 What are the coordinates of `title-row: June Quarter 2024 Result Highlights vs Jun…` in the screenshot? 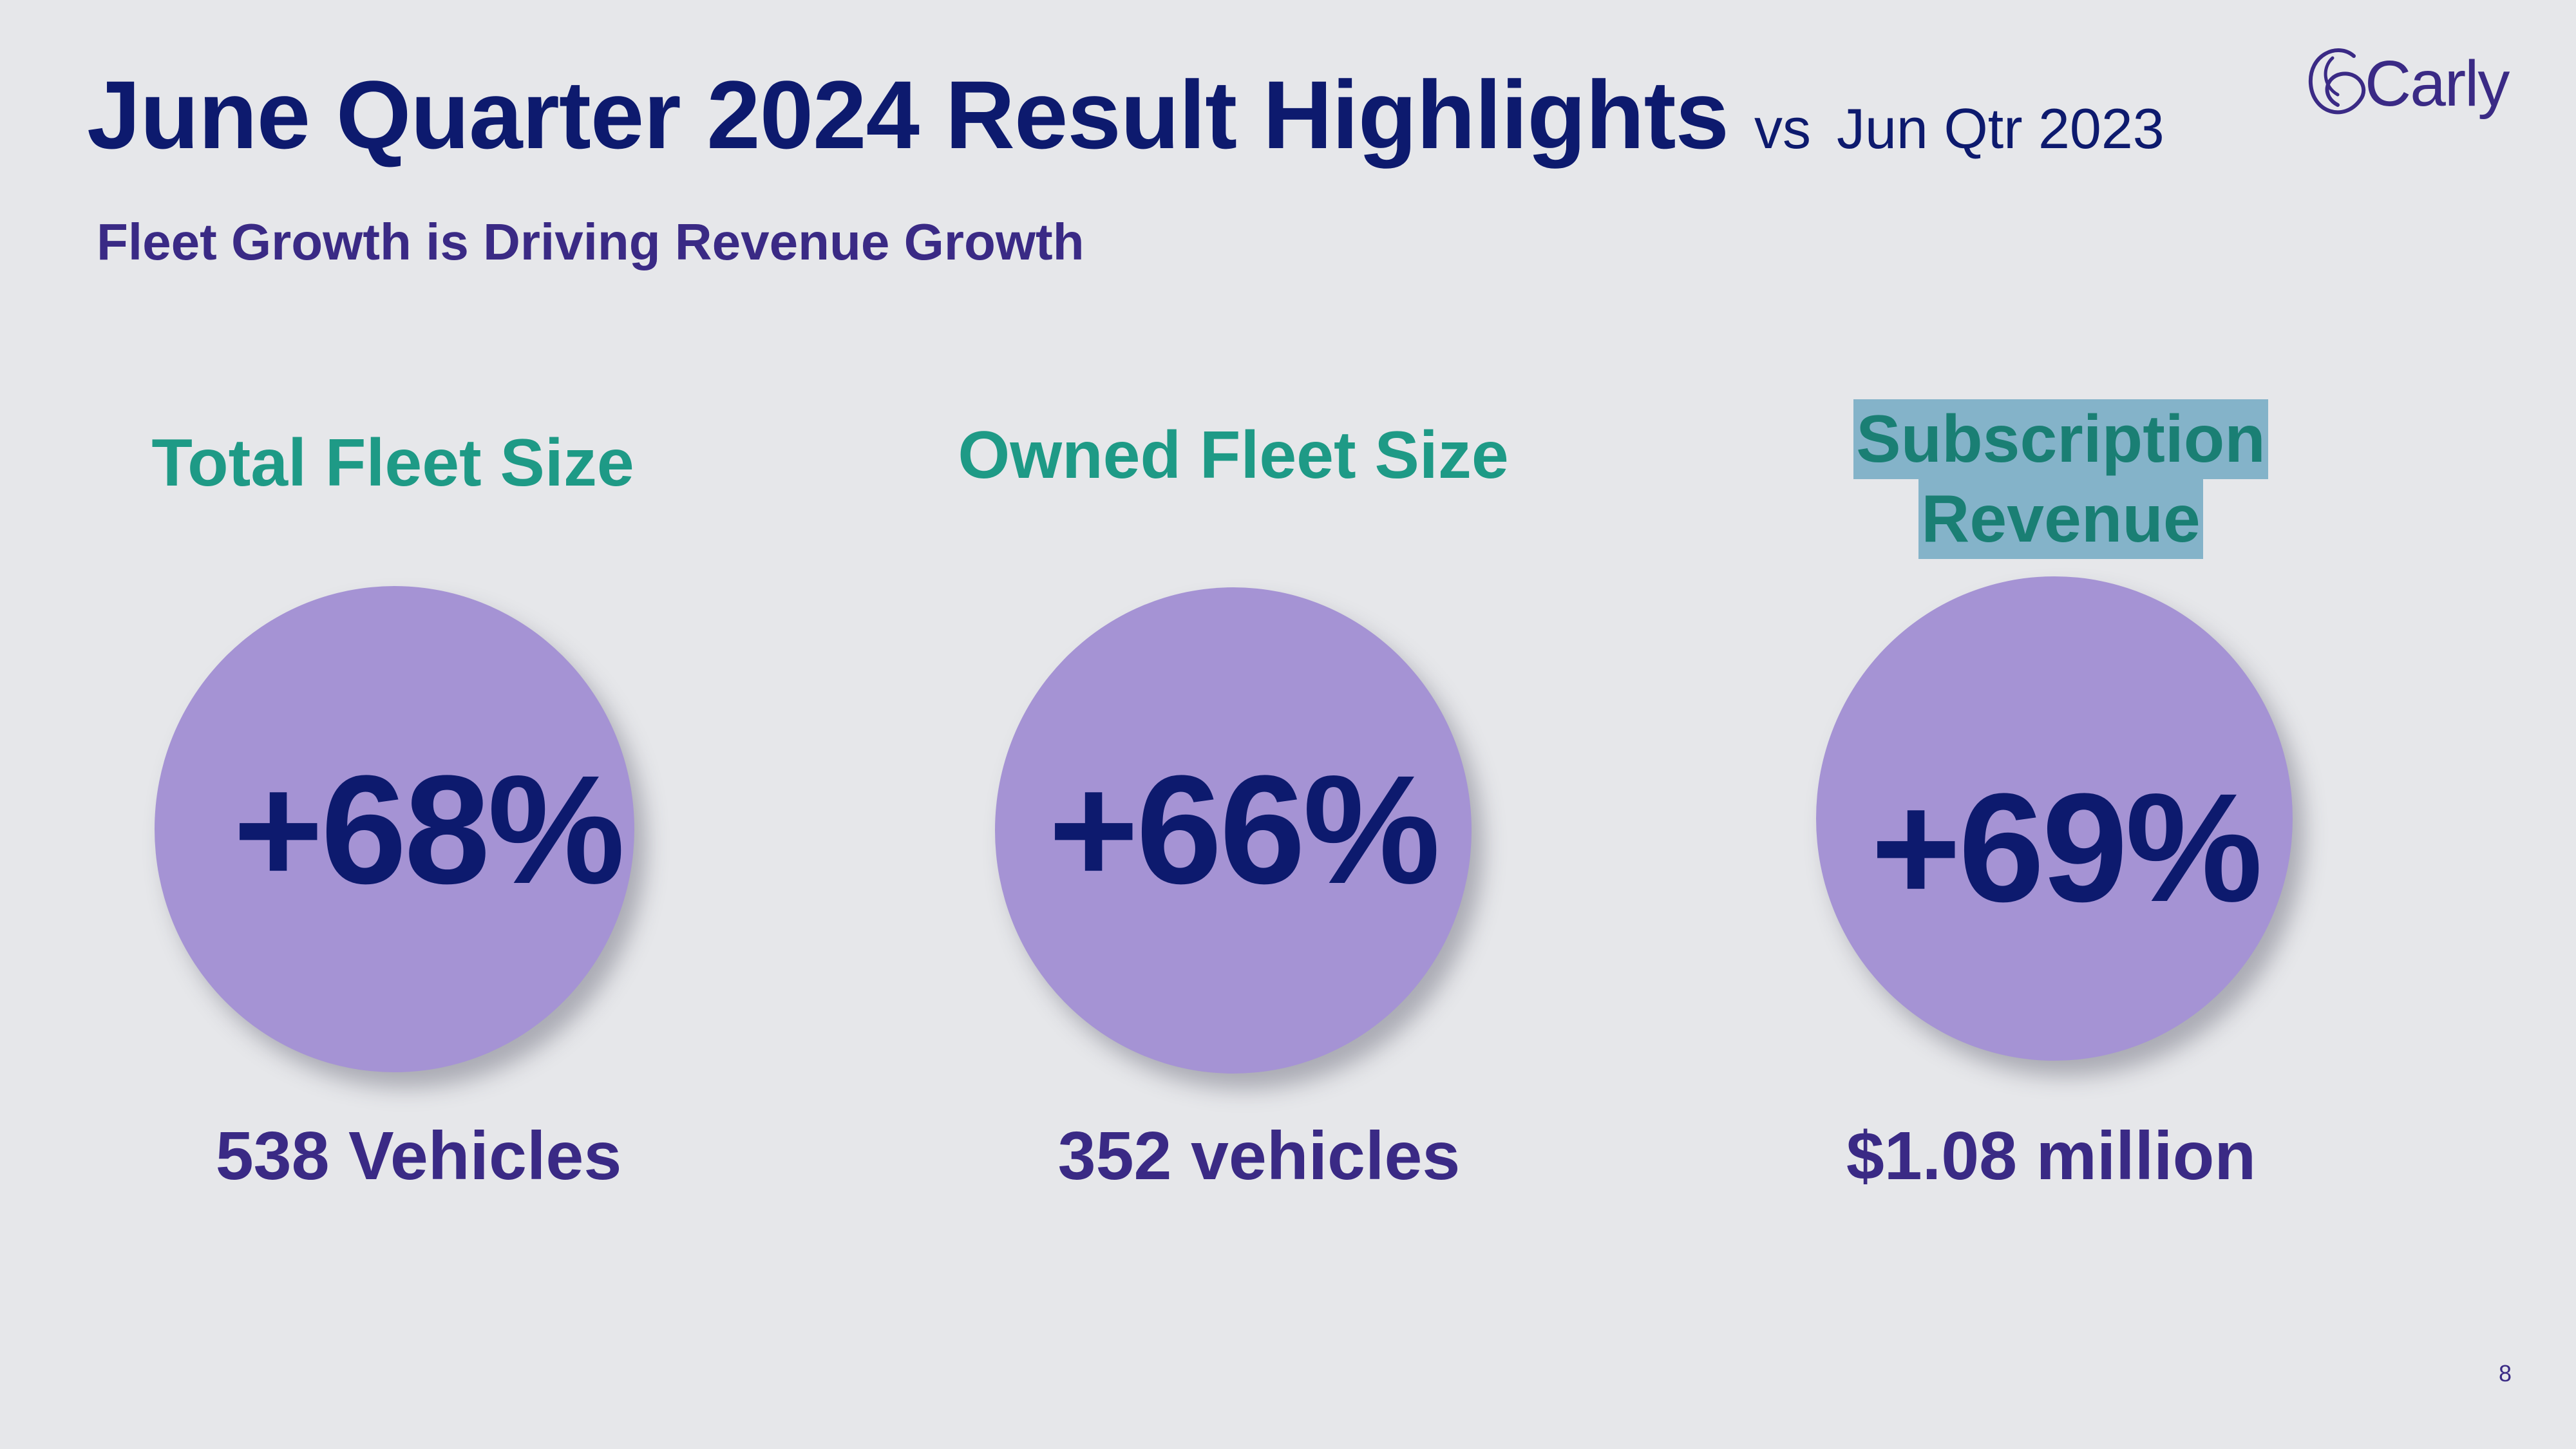 It's located at (1125, 115).